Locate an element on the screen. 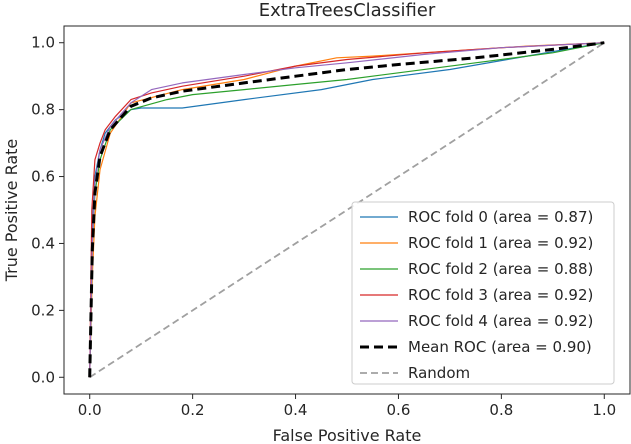  legend-label-0: ROC fold 0 (area = 0.87) is located at coordinates (500, 217).